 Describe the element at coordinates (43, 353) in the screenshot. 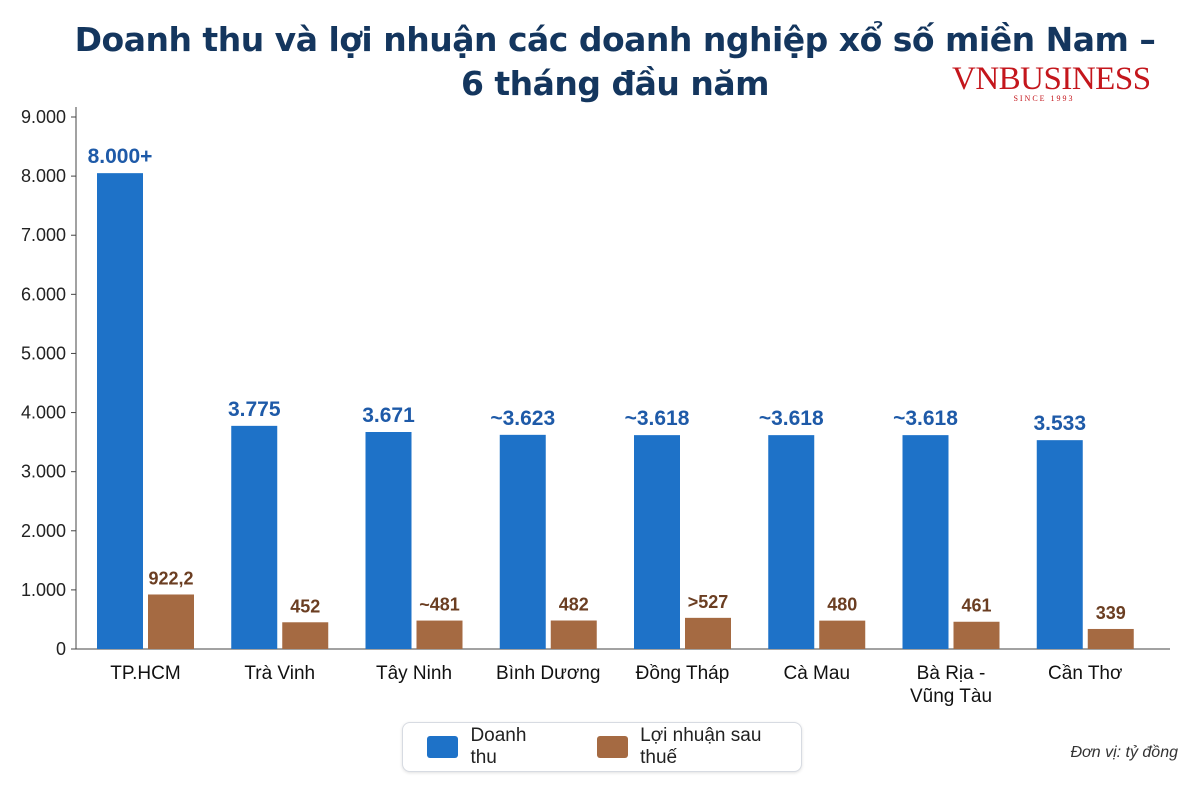

I see `y-tick-label: 5.000` at that location.